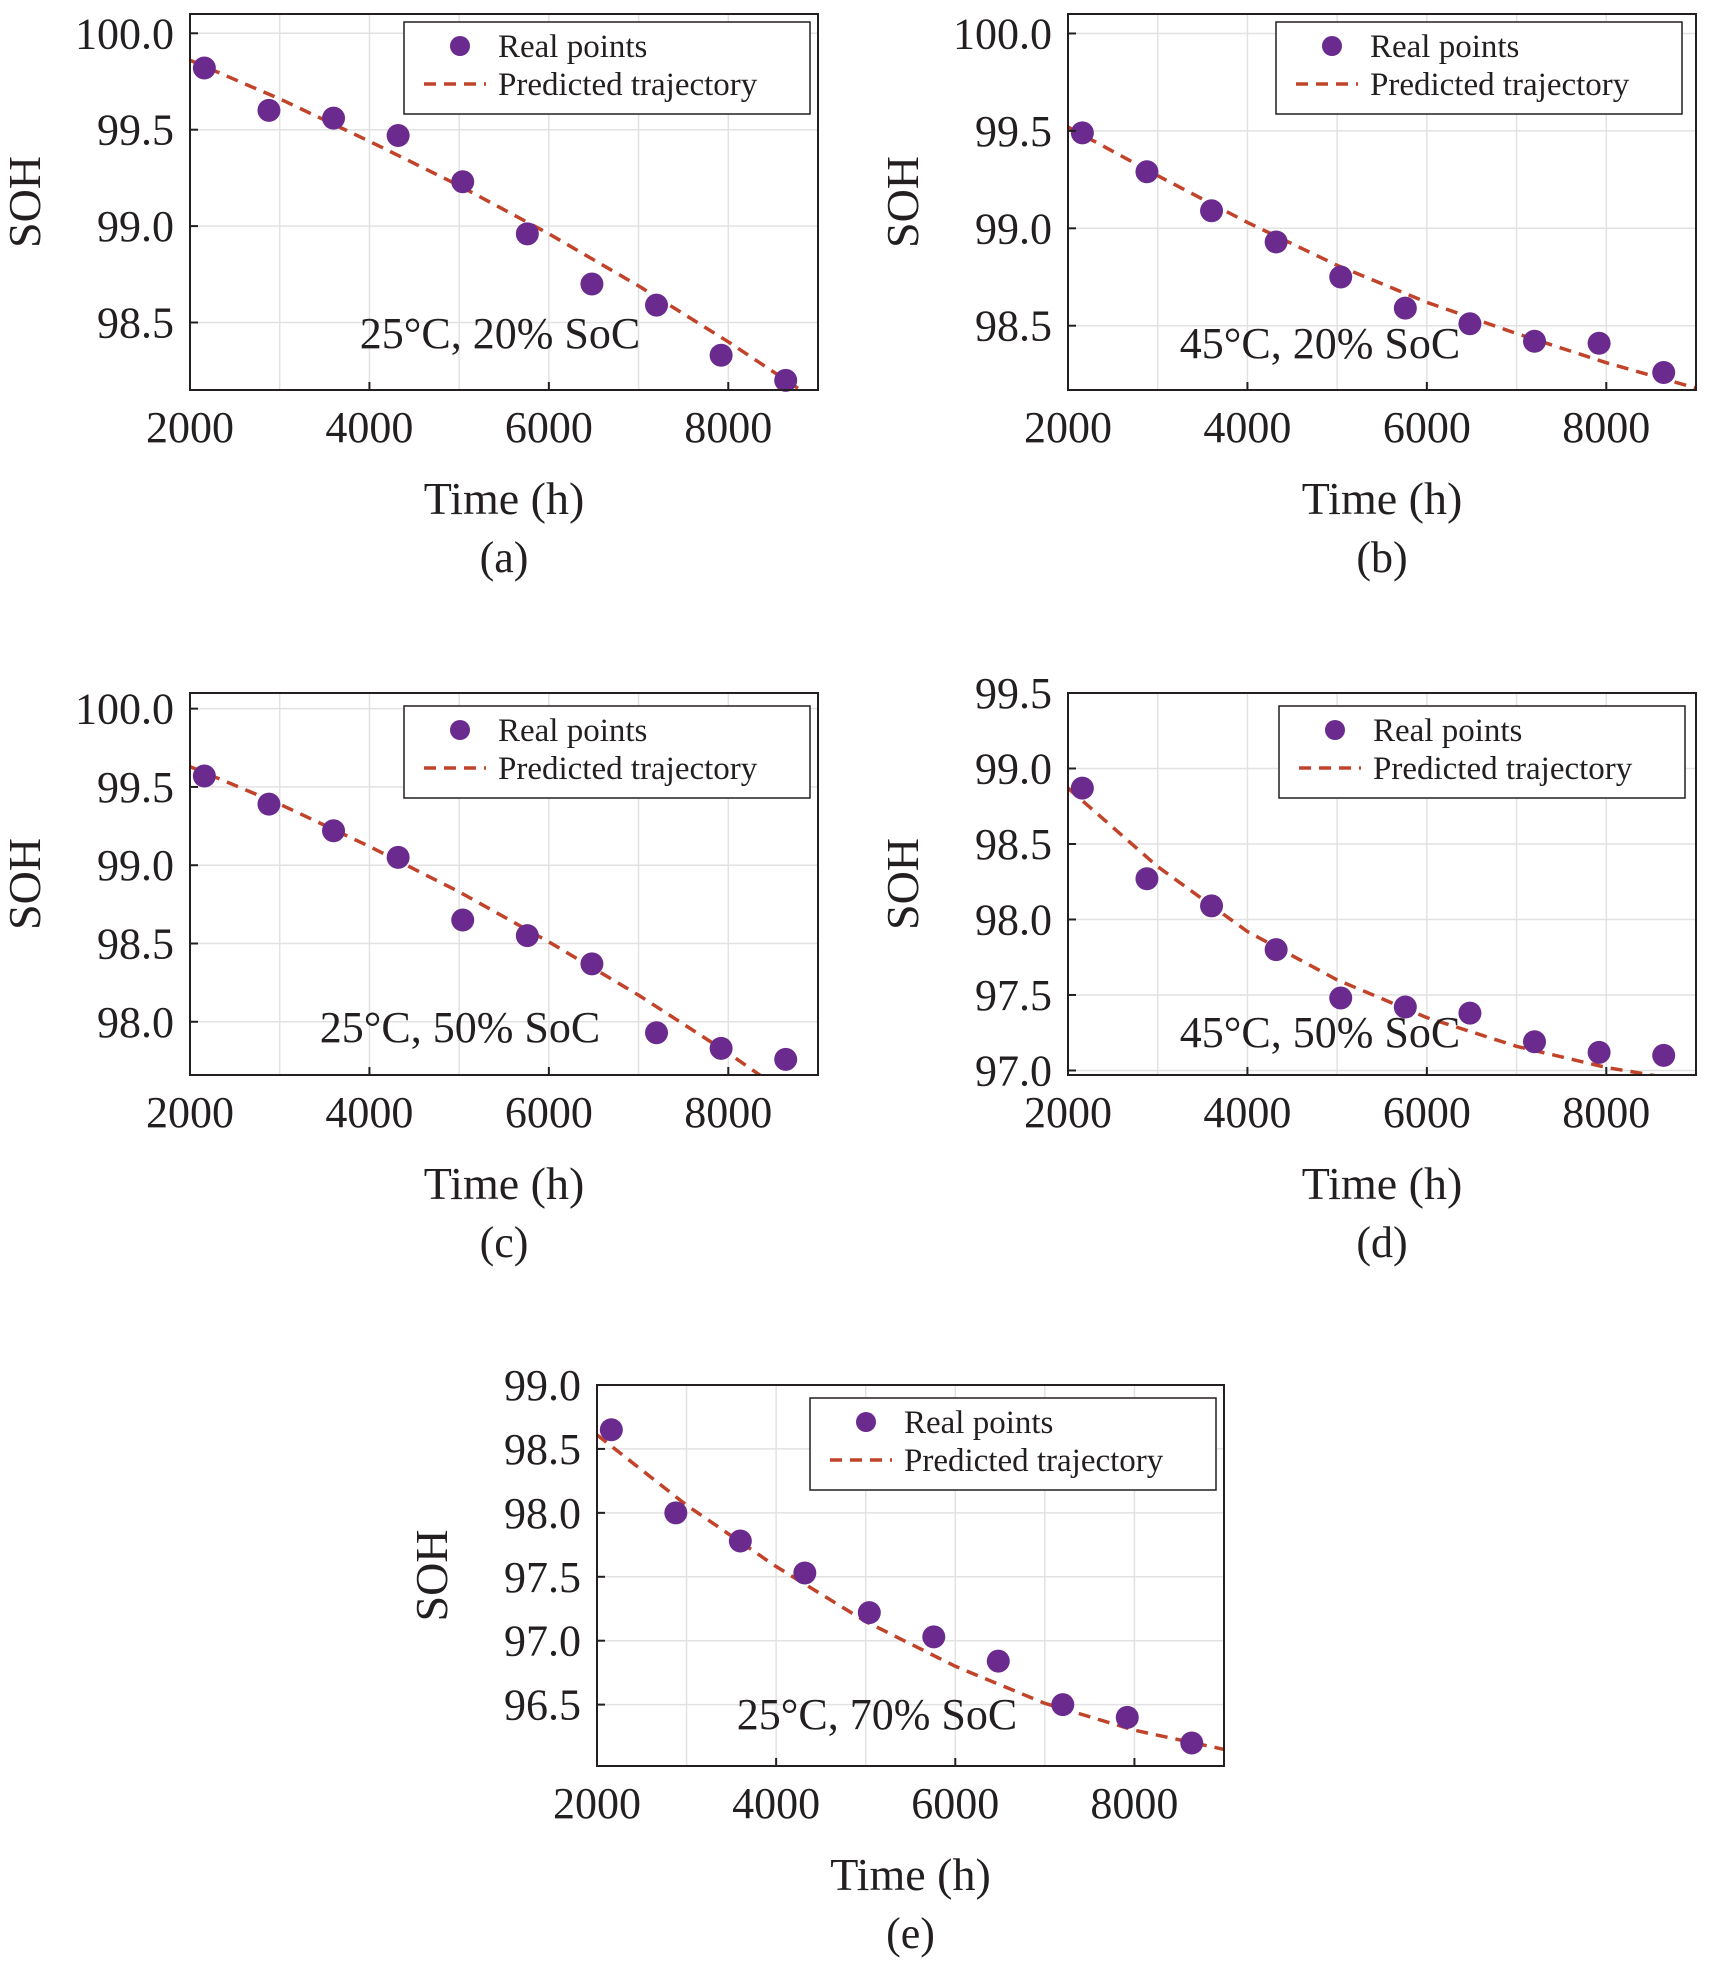 This screenshot has height=1965, width=1732. What do you see at coordinates (1013, 995) in the screenshot?
I see `y-tick-label: 97.5` at bounding box center [1013, 995].